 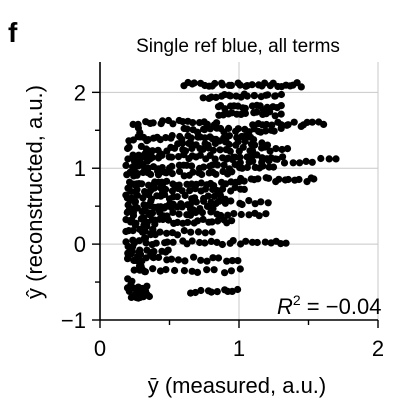 I want to click on x-tick-label: 1, so click(x=239, y=348).